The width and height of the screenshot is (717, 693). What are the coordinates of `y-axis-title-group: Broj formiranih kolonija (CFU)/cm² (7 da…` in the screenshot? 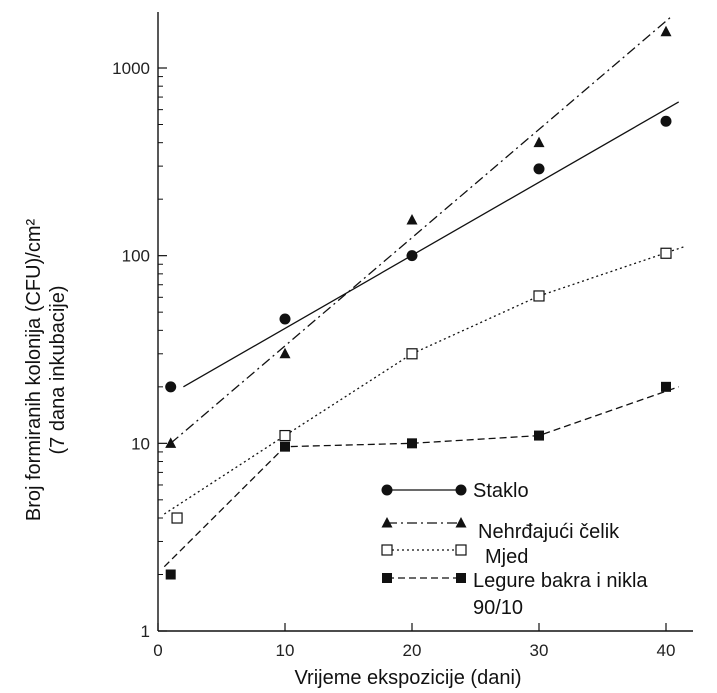 It's located at (46, 370).